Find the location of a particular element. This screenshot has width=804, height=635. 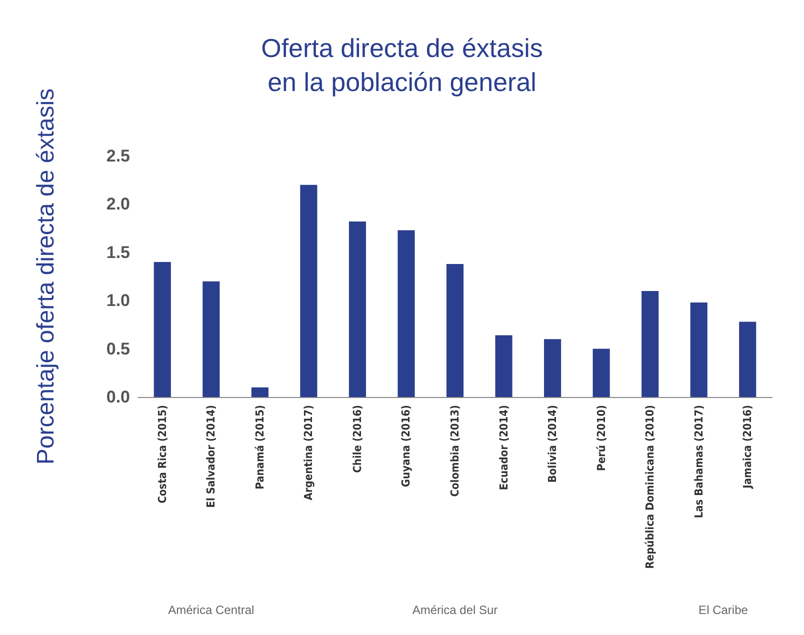

chart-title: Oferta directa de éxtasis en la población general is located at coordinates (402, 65).